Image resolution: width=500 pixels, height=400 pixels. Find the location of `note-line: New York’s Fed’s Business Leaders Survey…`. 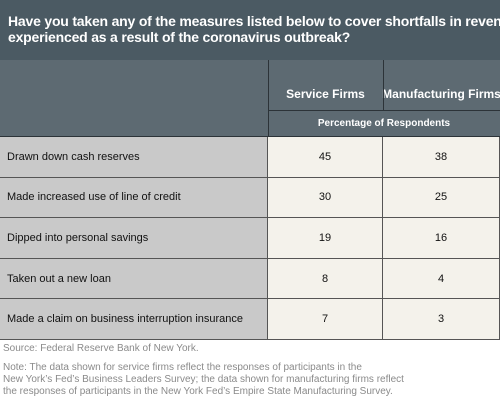

note-line: New York’s Fed’s Business Leaders Survey… is located at coordinates (203, 379).